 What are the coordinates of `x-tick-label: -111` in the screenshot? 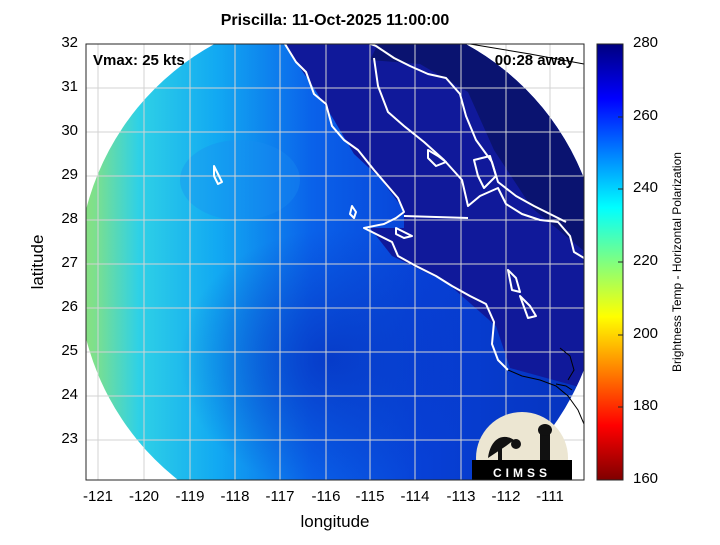 It's located at (550, 496).